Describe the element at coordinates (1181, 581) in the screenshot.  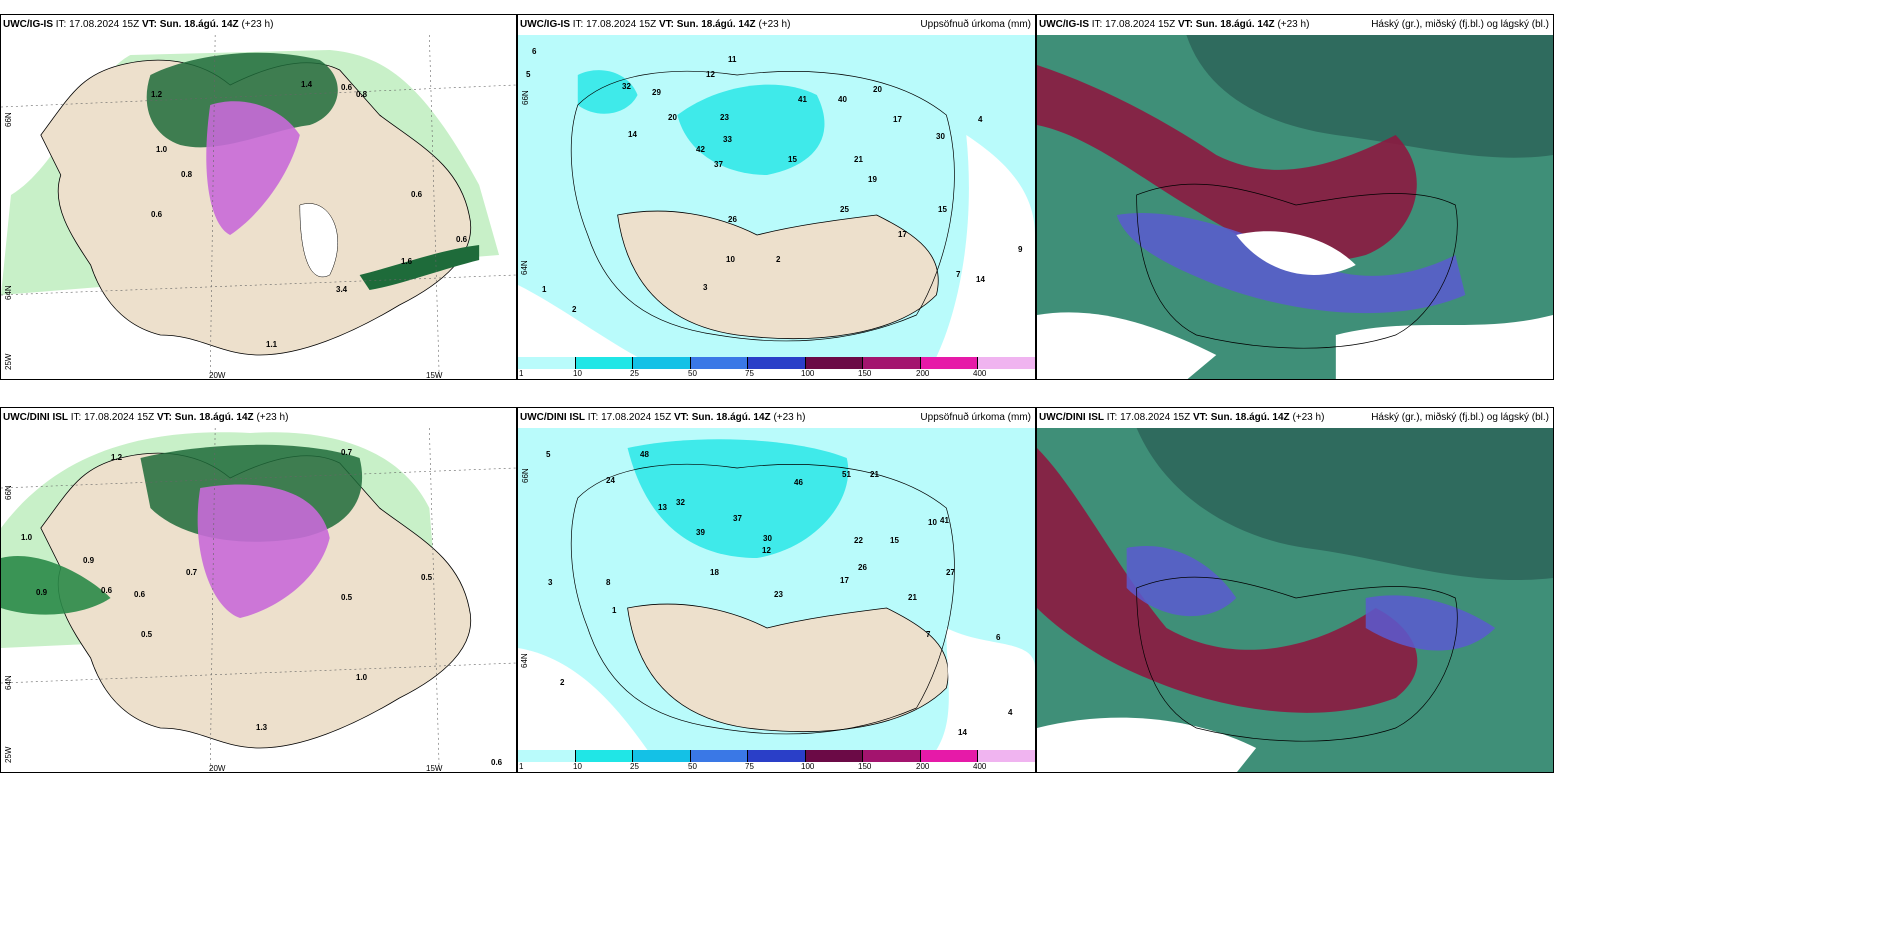
I see `low-cloud-area` at that location.